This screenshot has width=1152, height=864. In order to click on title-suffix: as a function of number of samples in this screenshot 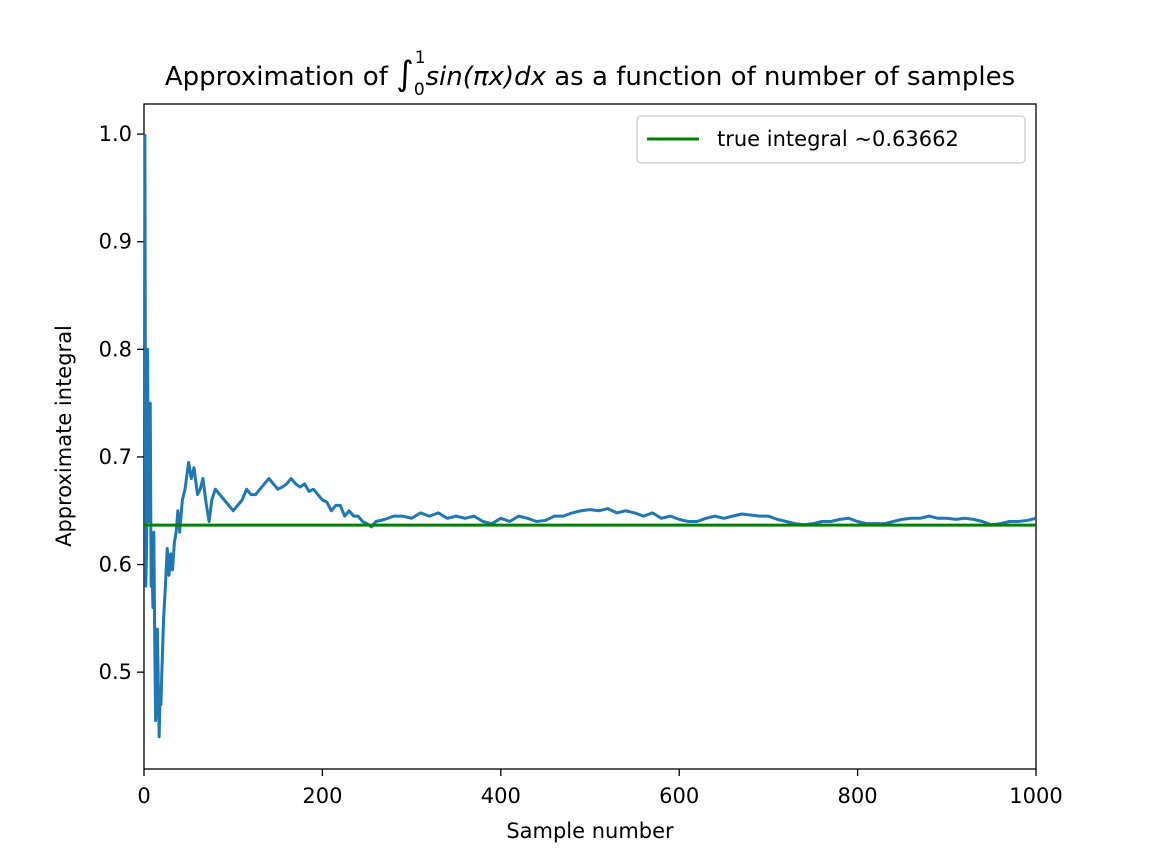, I will do `click(780, 77)`.